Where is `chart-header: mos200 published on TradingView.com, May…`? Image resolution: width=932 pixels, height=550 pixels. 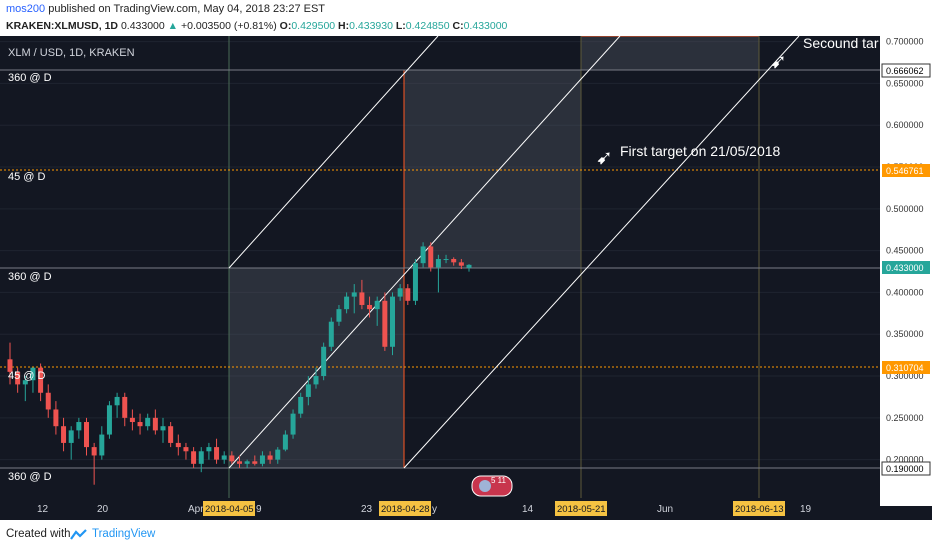
chart-header: mos200 published on TradingView.com, May… is located at coordinates (466, 18).